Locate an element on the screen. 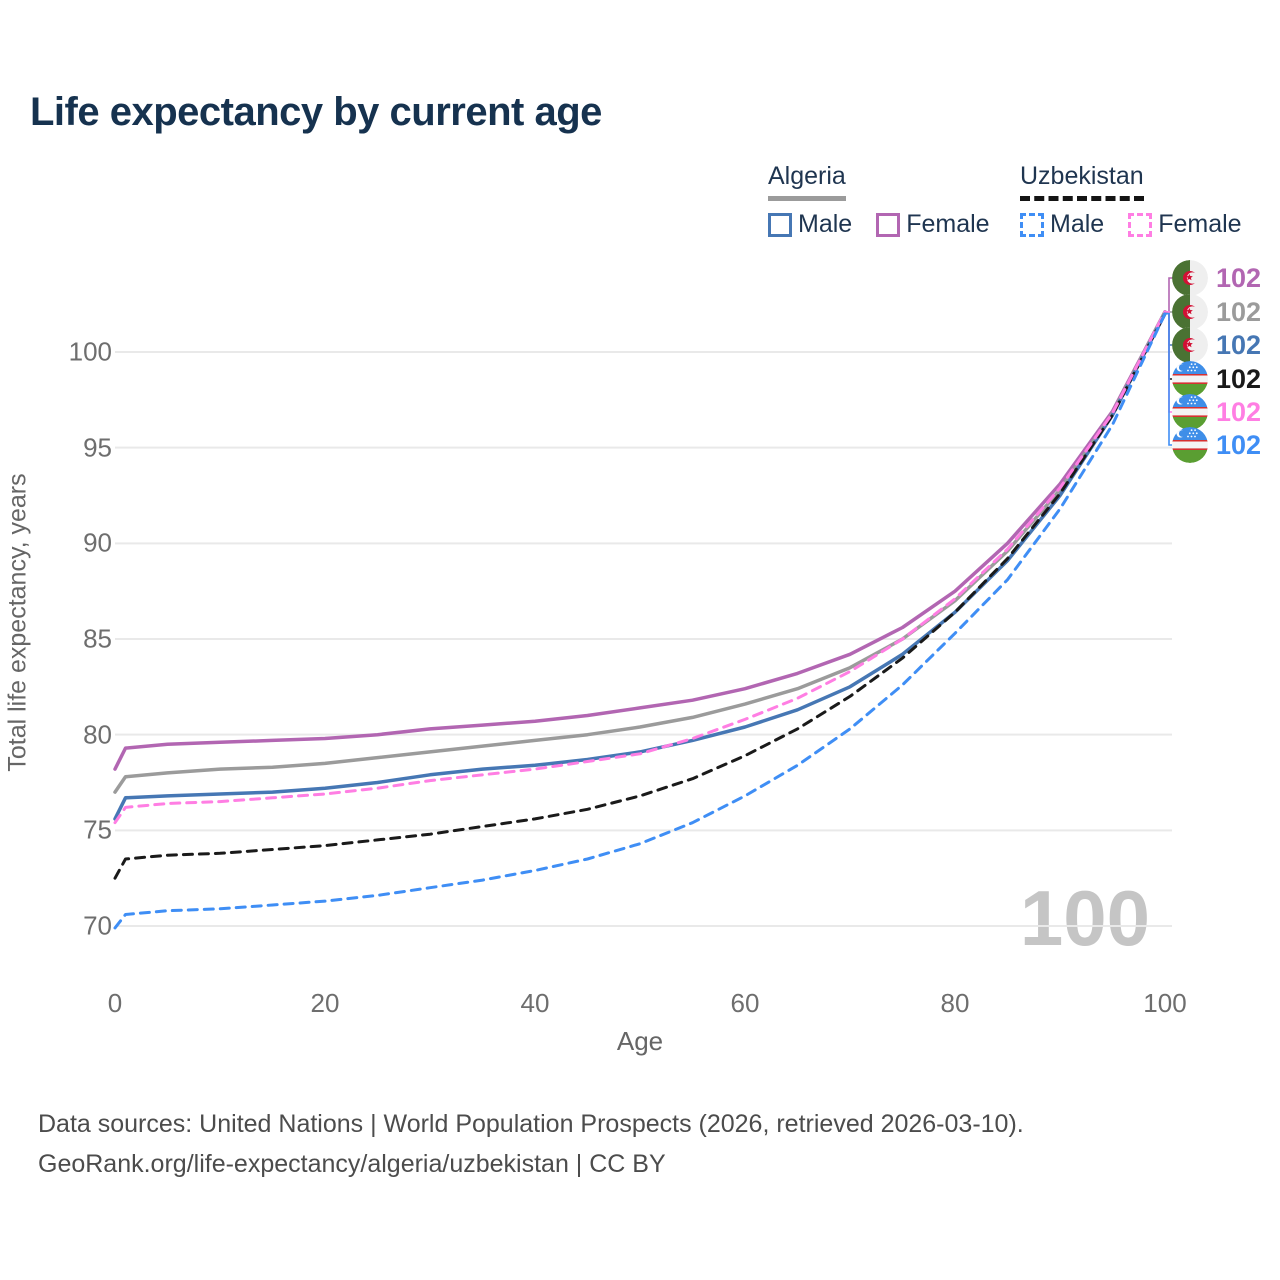 This screenshot has height=1280, width=1280. y-tick-label-100: 100 is located at coordinates (90, 351).